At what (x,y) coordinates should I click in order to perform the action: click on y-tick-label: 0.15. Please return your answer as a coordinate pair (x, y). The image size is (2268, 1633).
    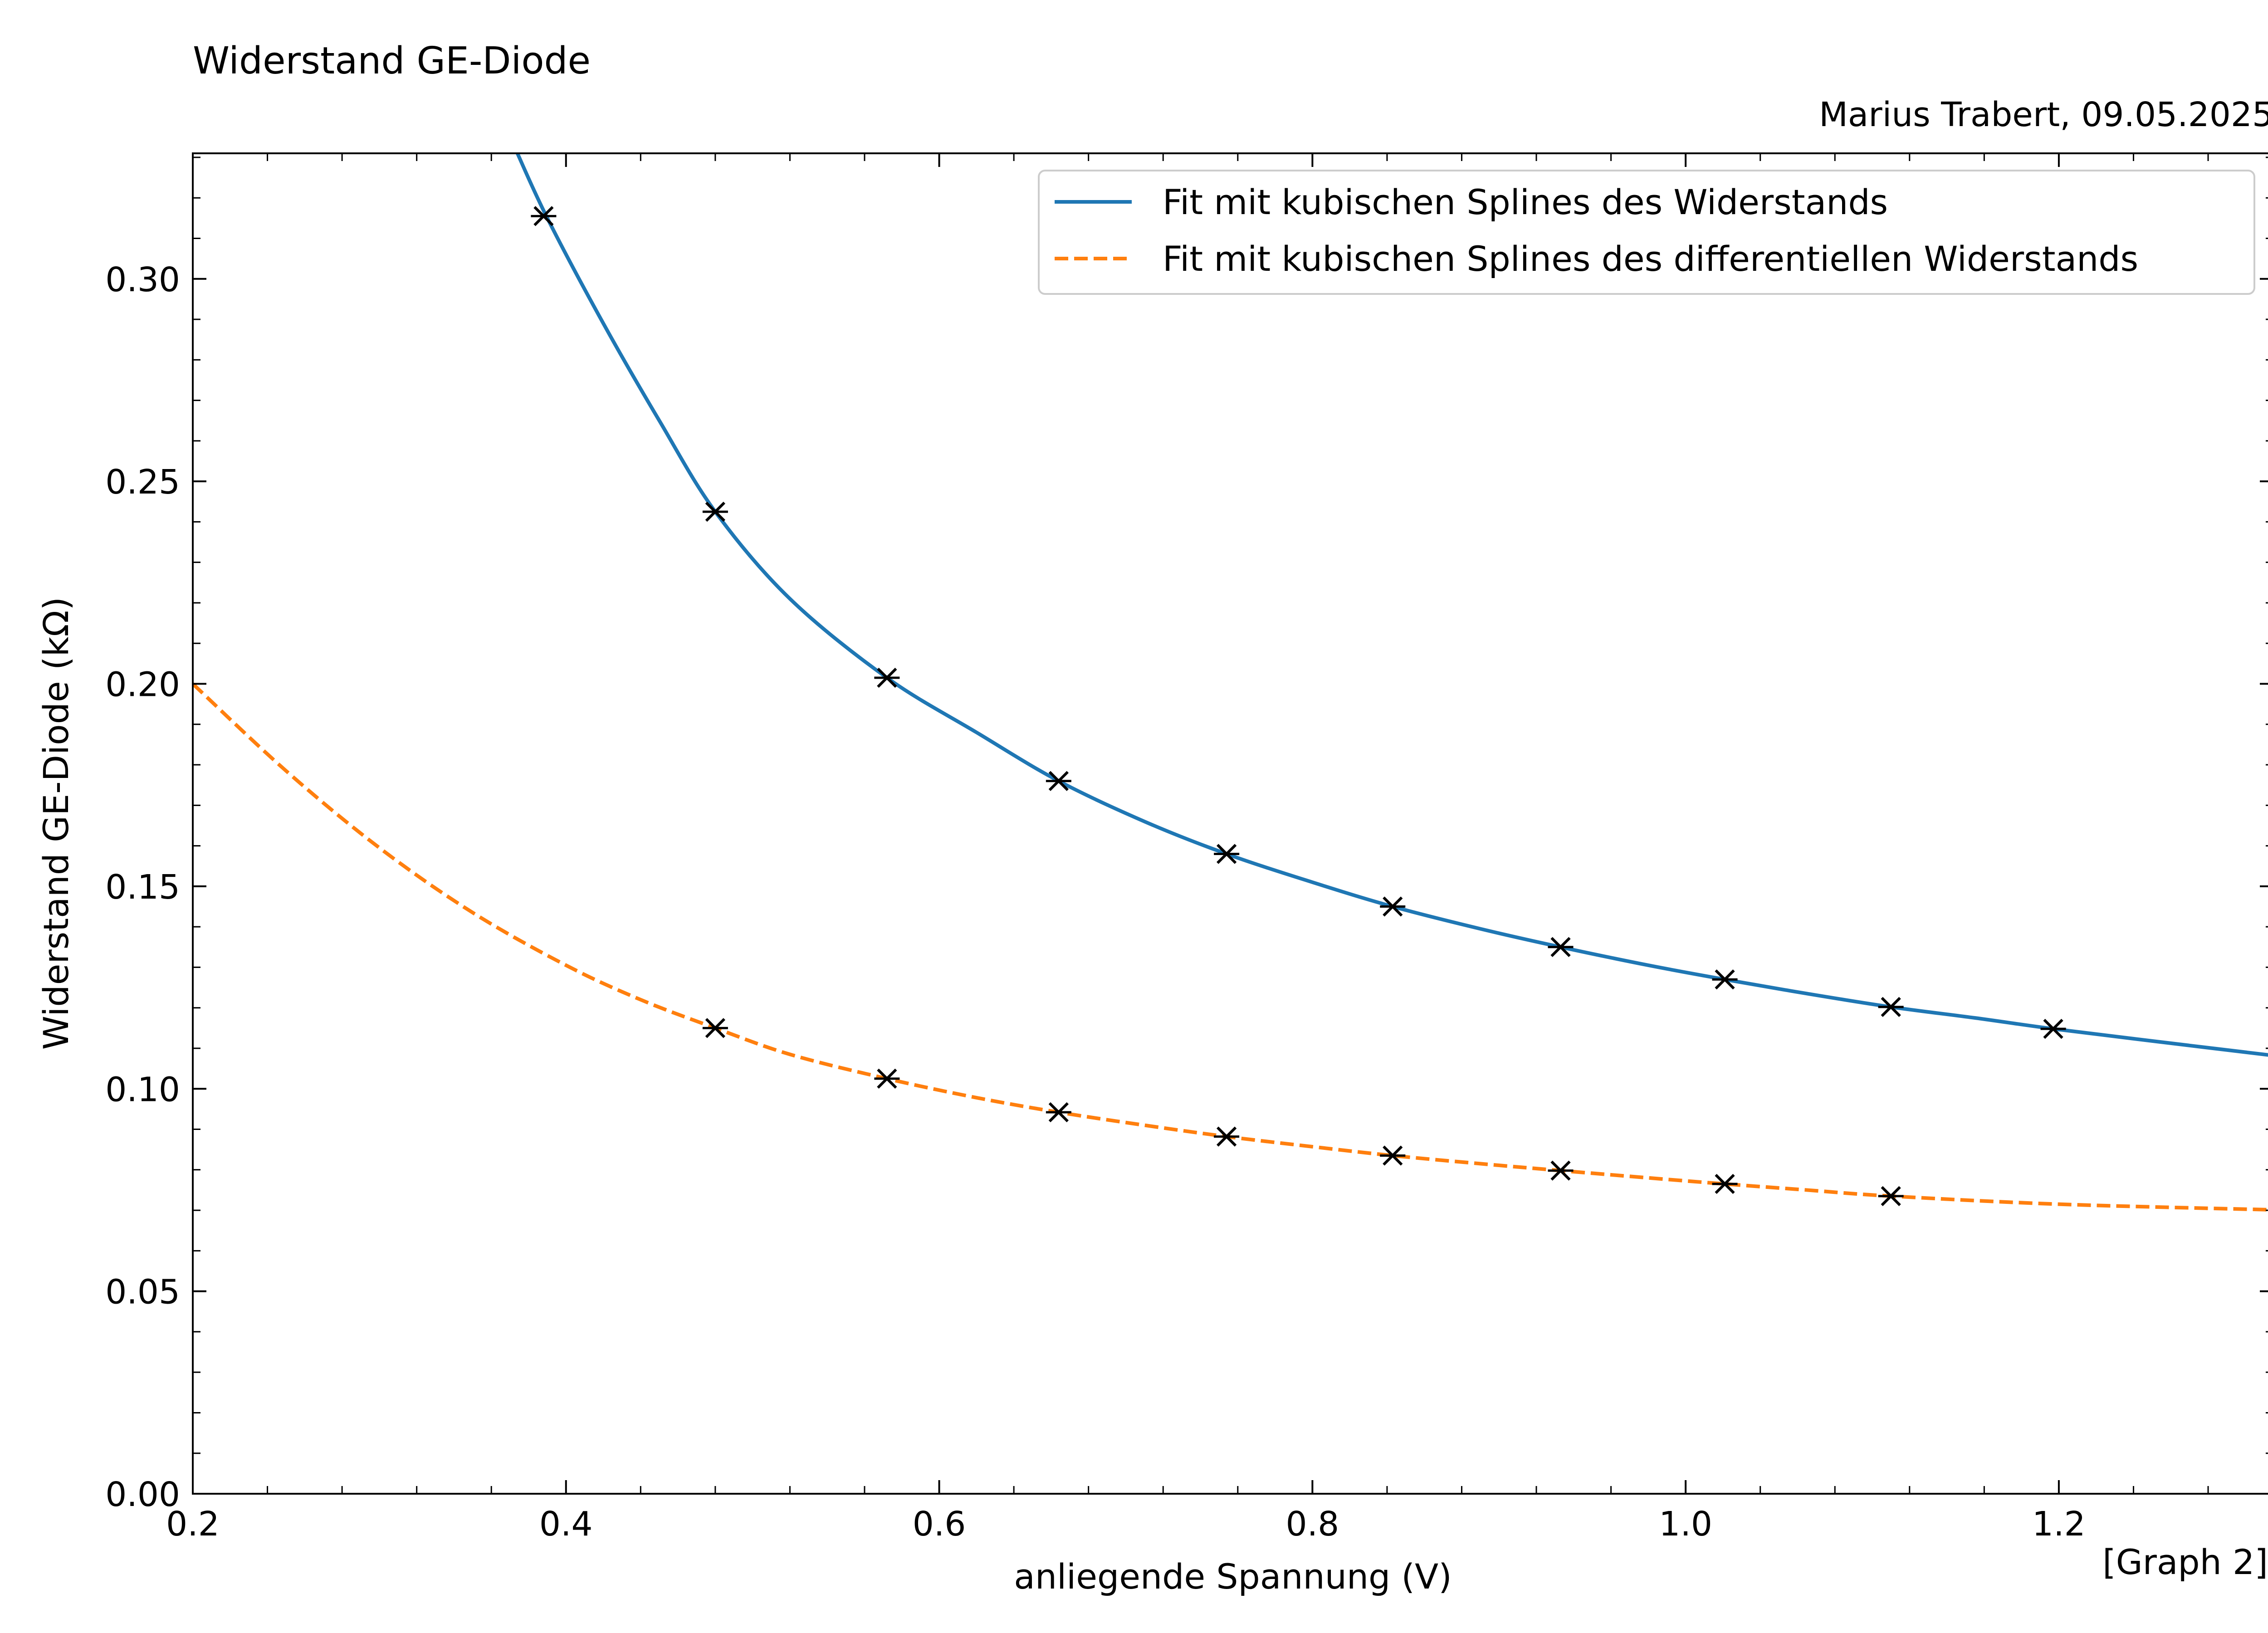
    Looking at the image, I should click on (143, 887).